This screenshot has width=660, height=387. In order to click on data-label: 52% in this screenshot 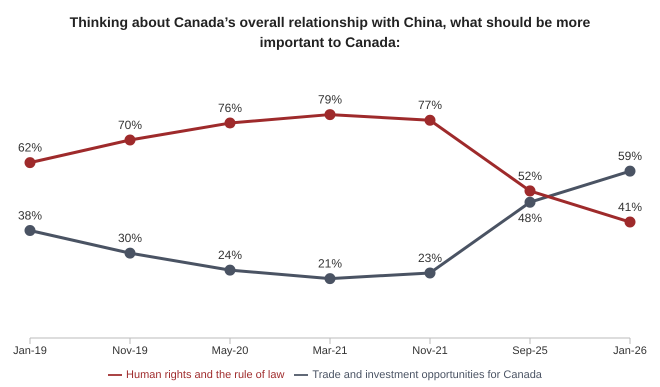, I will do `click(530, 175)`.